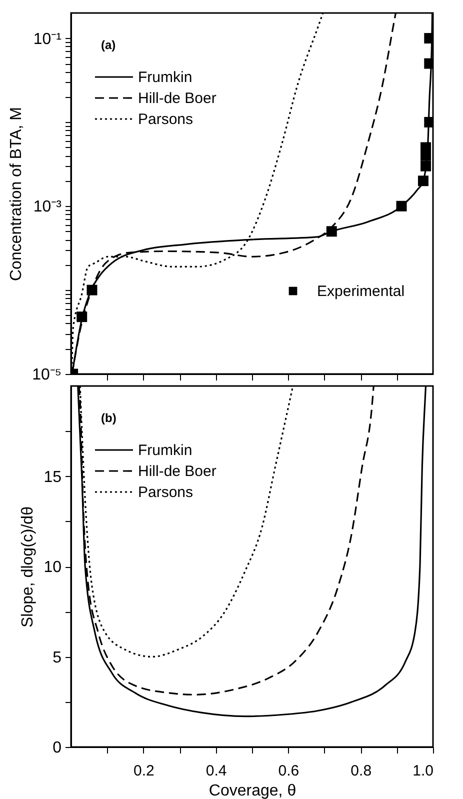 The height and width of the screenshot is (799, 463). What do you see at coordinates (108, 45) in the screenshot?
I see `annotation: (a)` at bounding box center [108, 45].